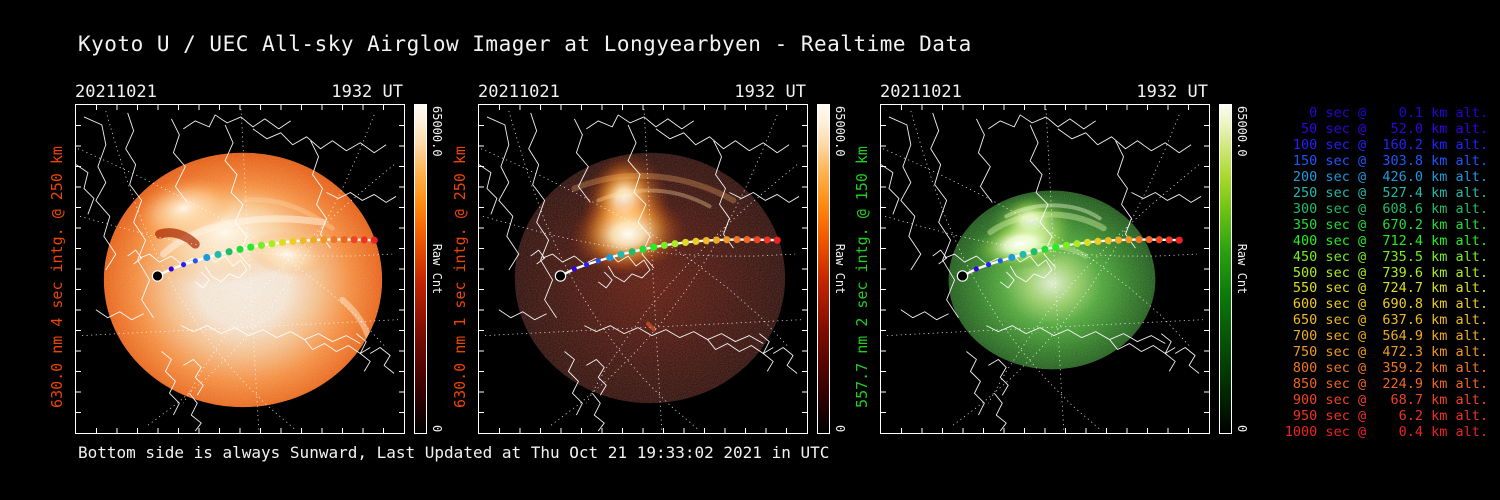  I want to click on legend-item: 300 sec @ 608.6 km alt., so click(1386, 208).